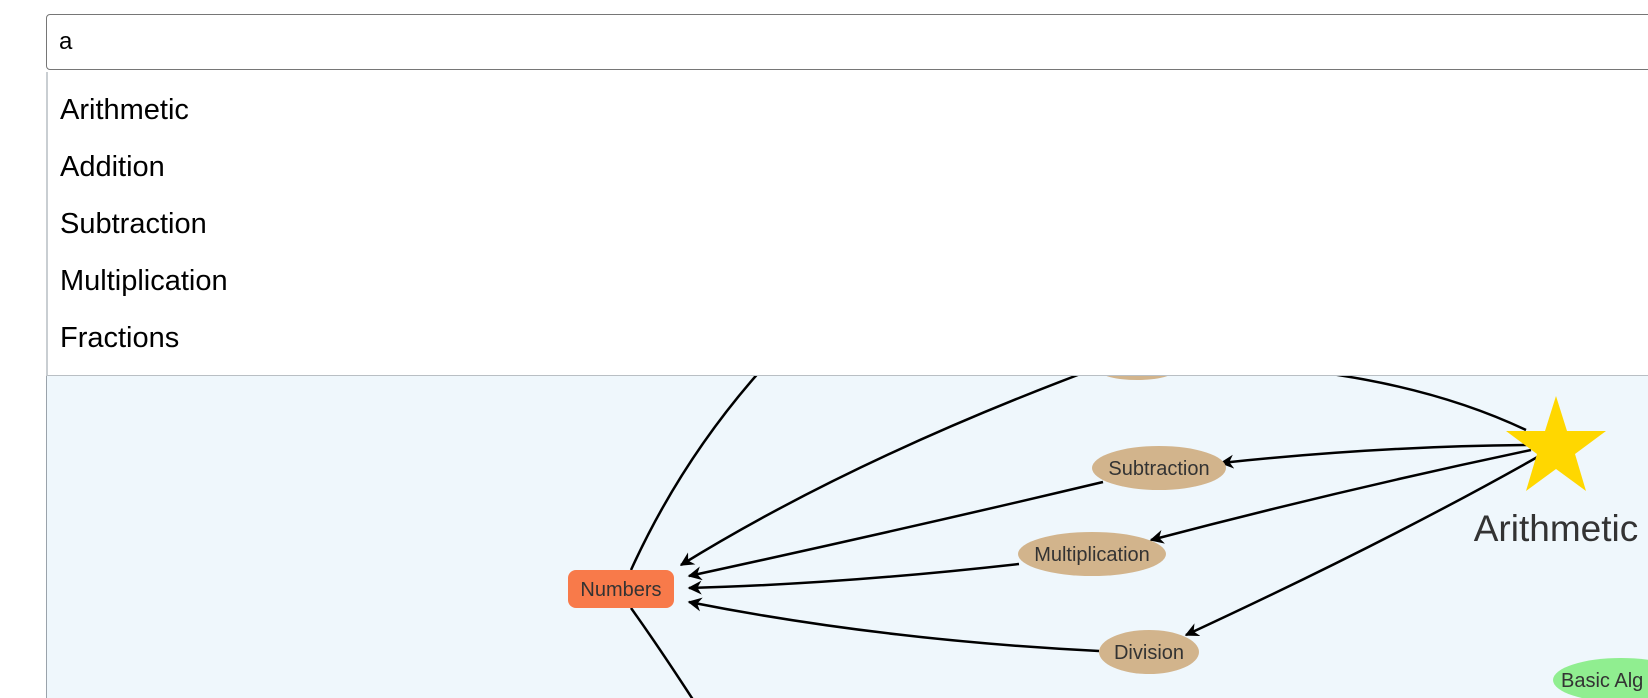 Image resolution: width=1648 pixels, height=698 pixels. What do you see at coordinates (120, 338) in the screenshot?
I see `suggestion-fractions: Fractions` at bounding box center [120, 338].